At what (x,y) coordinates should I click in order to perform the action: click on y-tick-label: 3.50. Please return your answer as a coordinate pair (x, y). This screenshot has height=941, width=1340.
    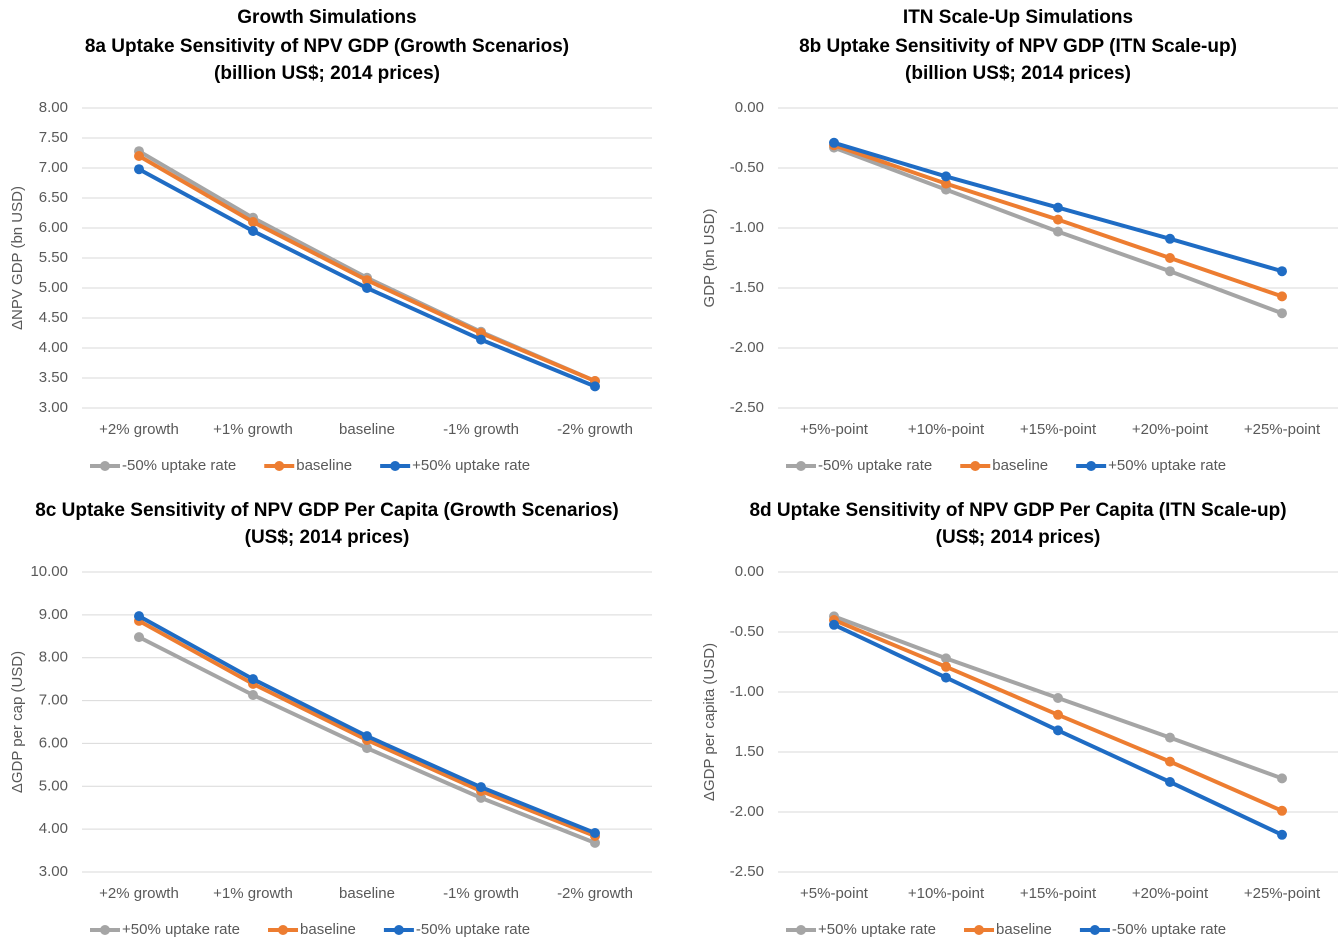
    Looking at the image, I should click on (53, 377).